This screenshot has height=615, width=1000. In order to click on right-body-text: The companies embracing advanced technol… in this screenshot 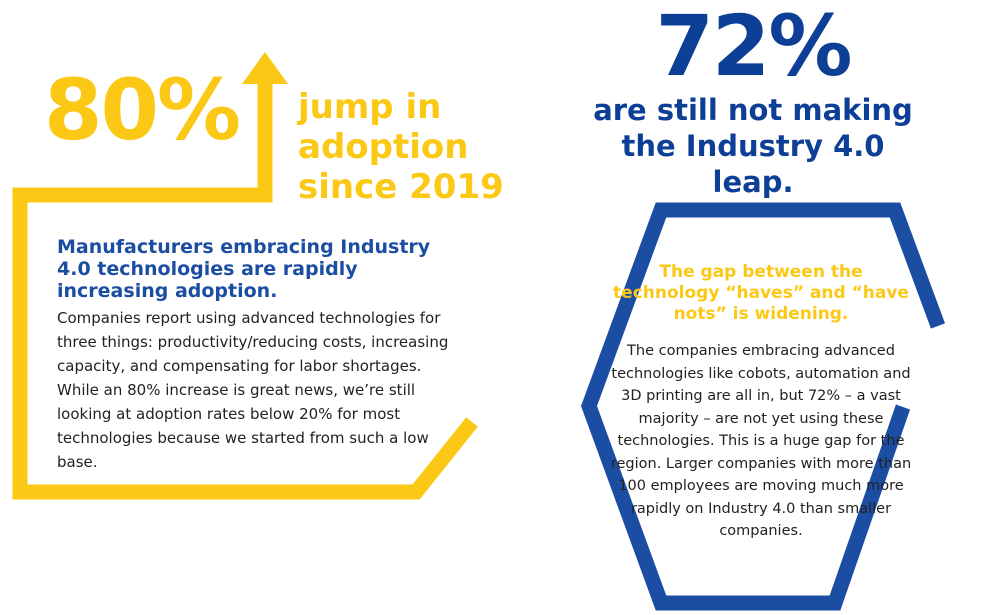, I will do `click(761, 441)`.